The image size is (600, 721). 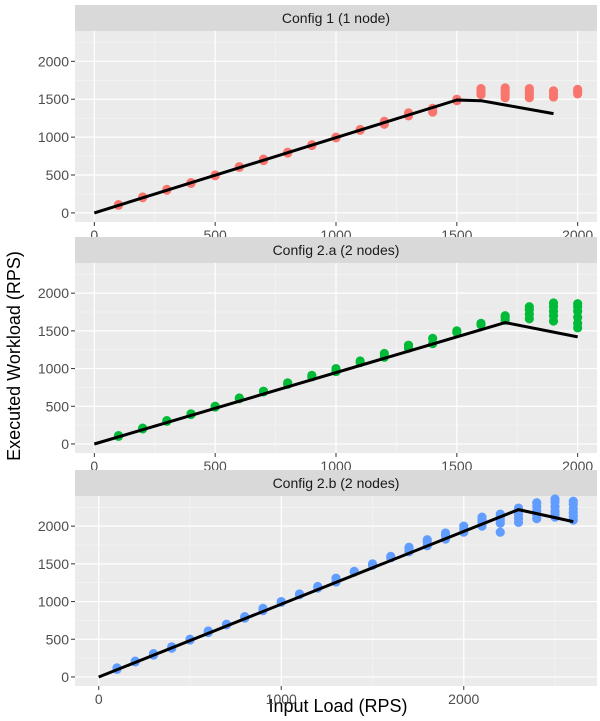 What do you see at coordinates (337, 706) in the screenshot?
I see `x-axis-title: Input Load (RPS)` at bounding box center [337, 706].